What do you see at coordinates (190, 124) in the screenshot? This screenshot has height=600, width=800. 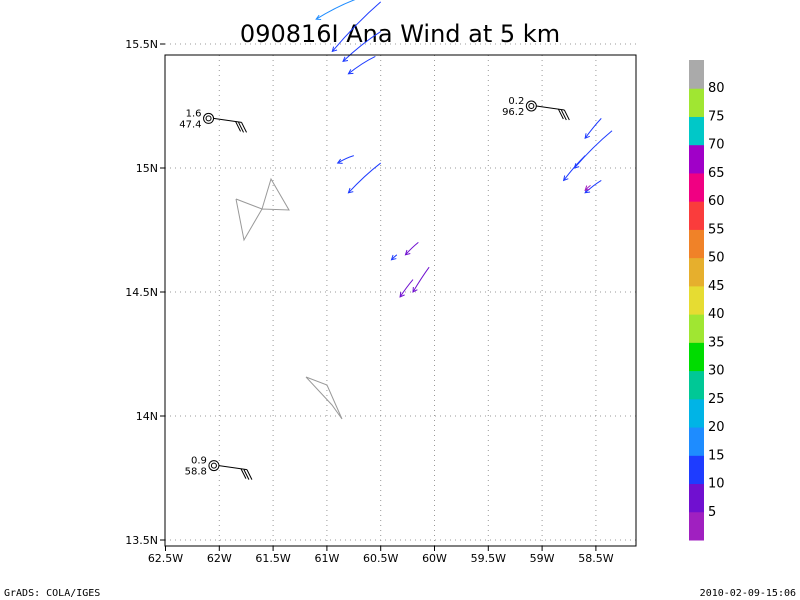 I see `station-bottom-value: 47.4` at bounding box center [190, 124].